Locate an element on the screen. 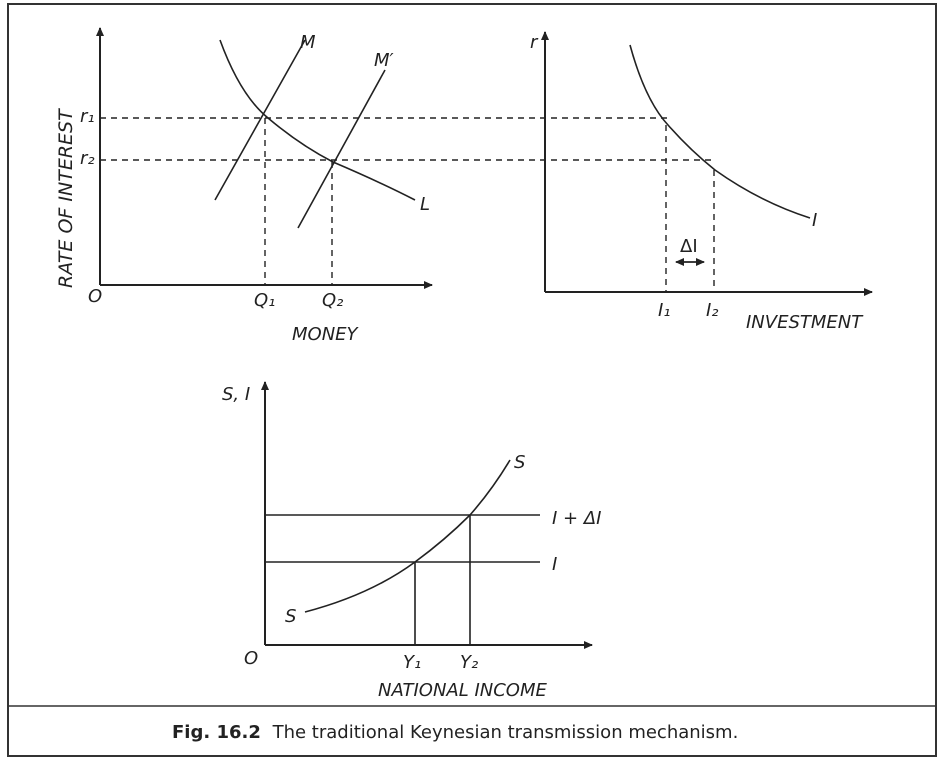 This screenshot has width=946, height=766. demand-curve is located at coordinates (317, 120).